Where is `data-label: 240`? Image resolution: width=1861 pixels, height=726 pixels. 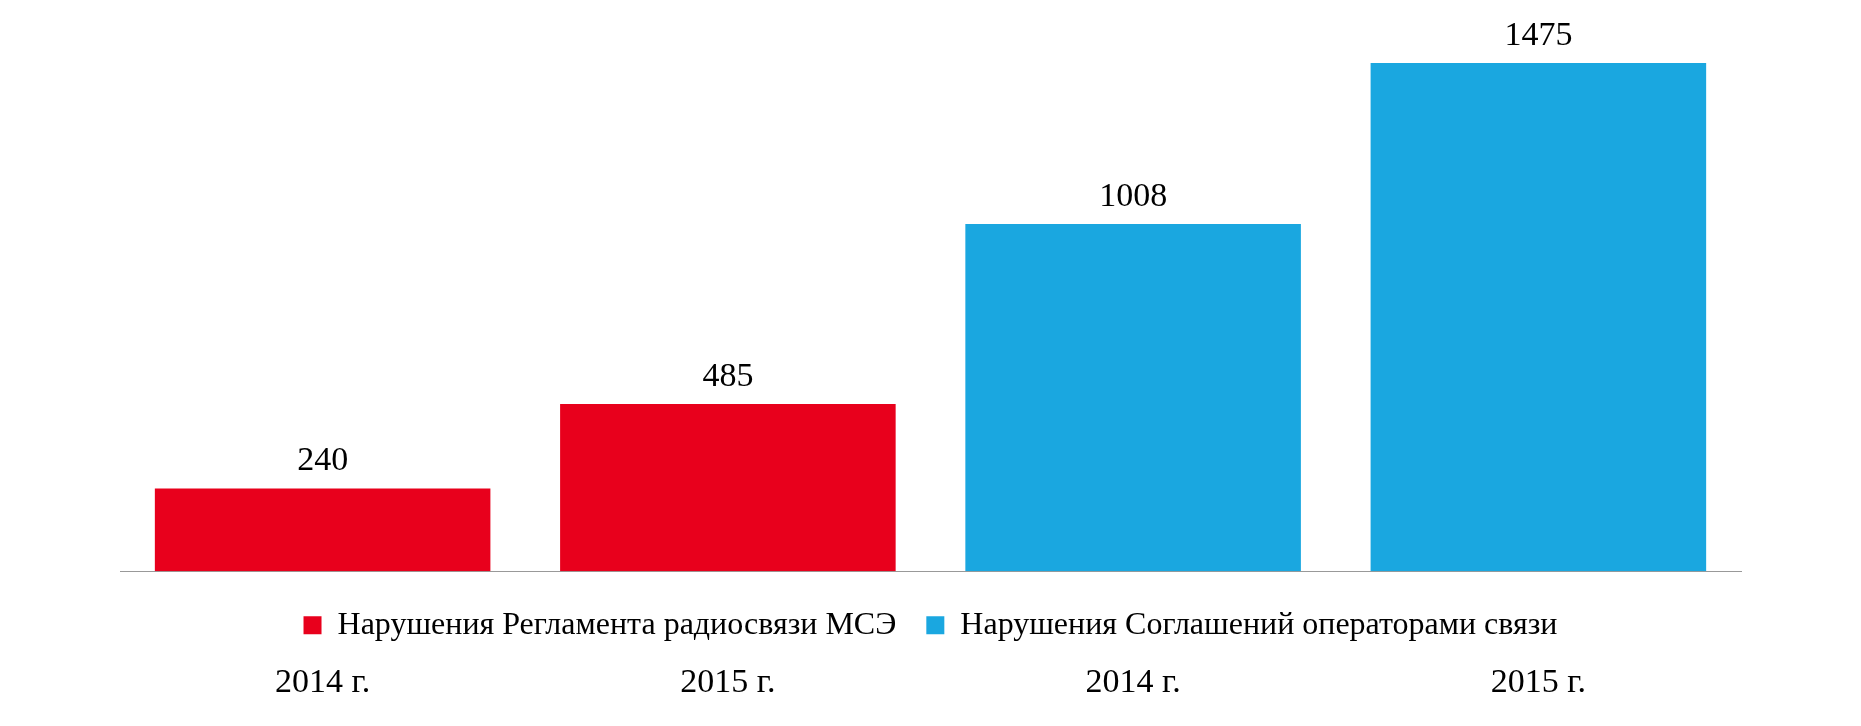 data-label: 240 is located at coordinates (323, 459).